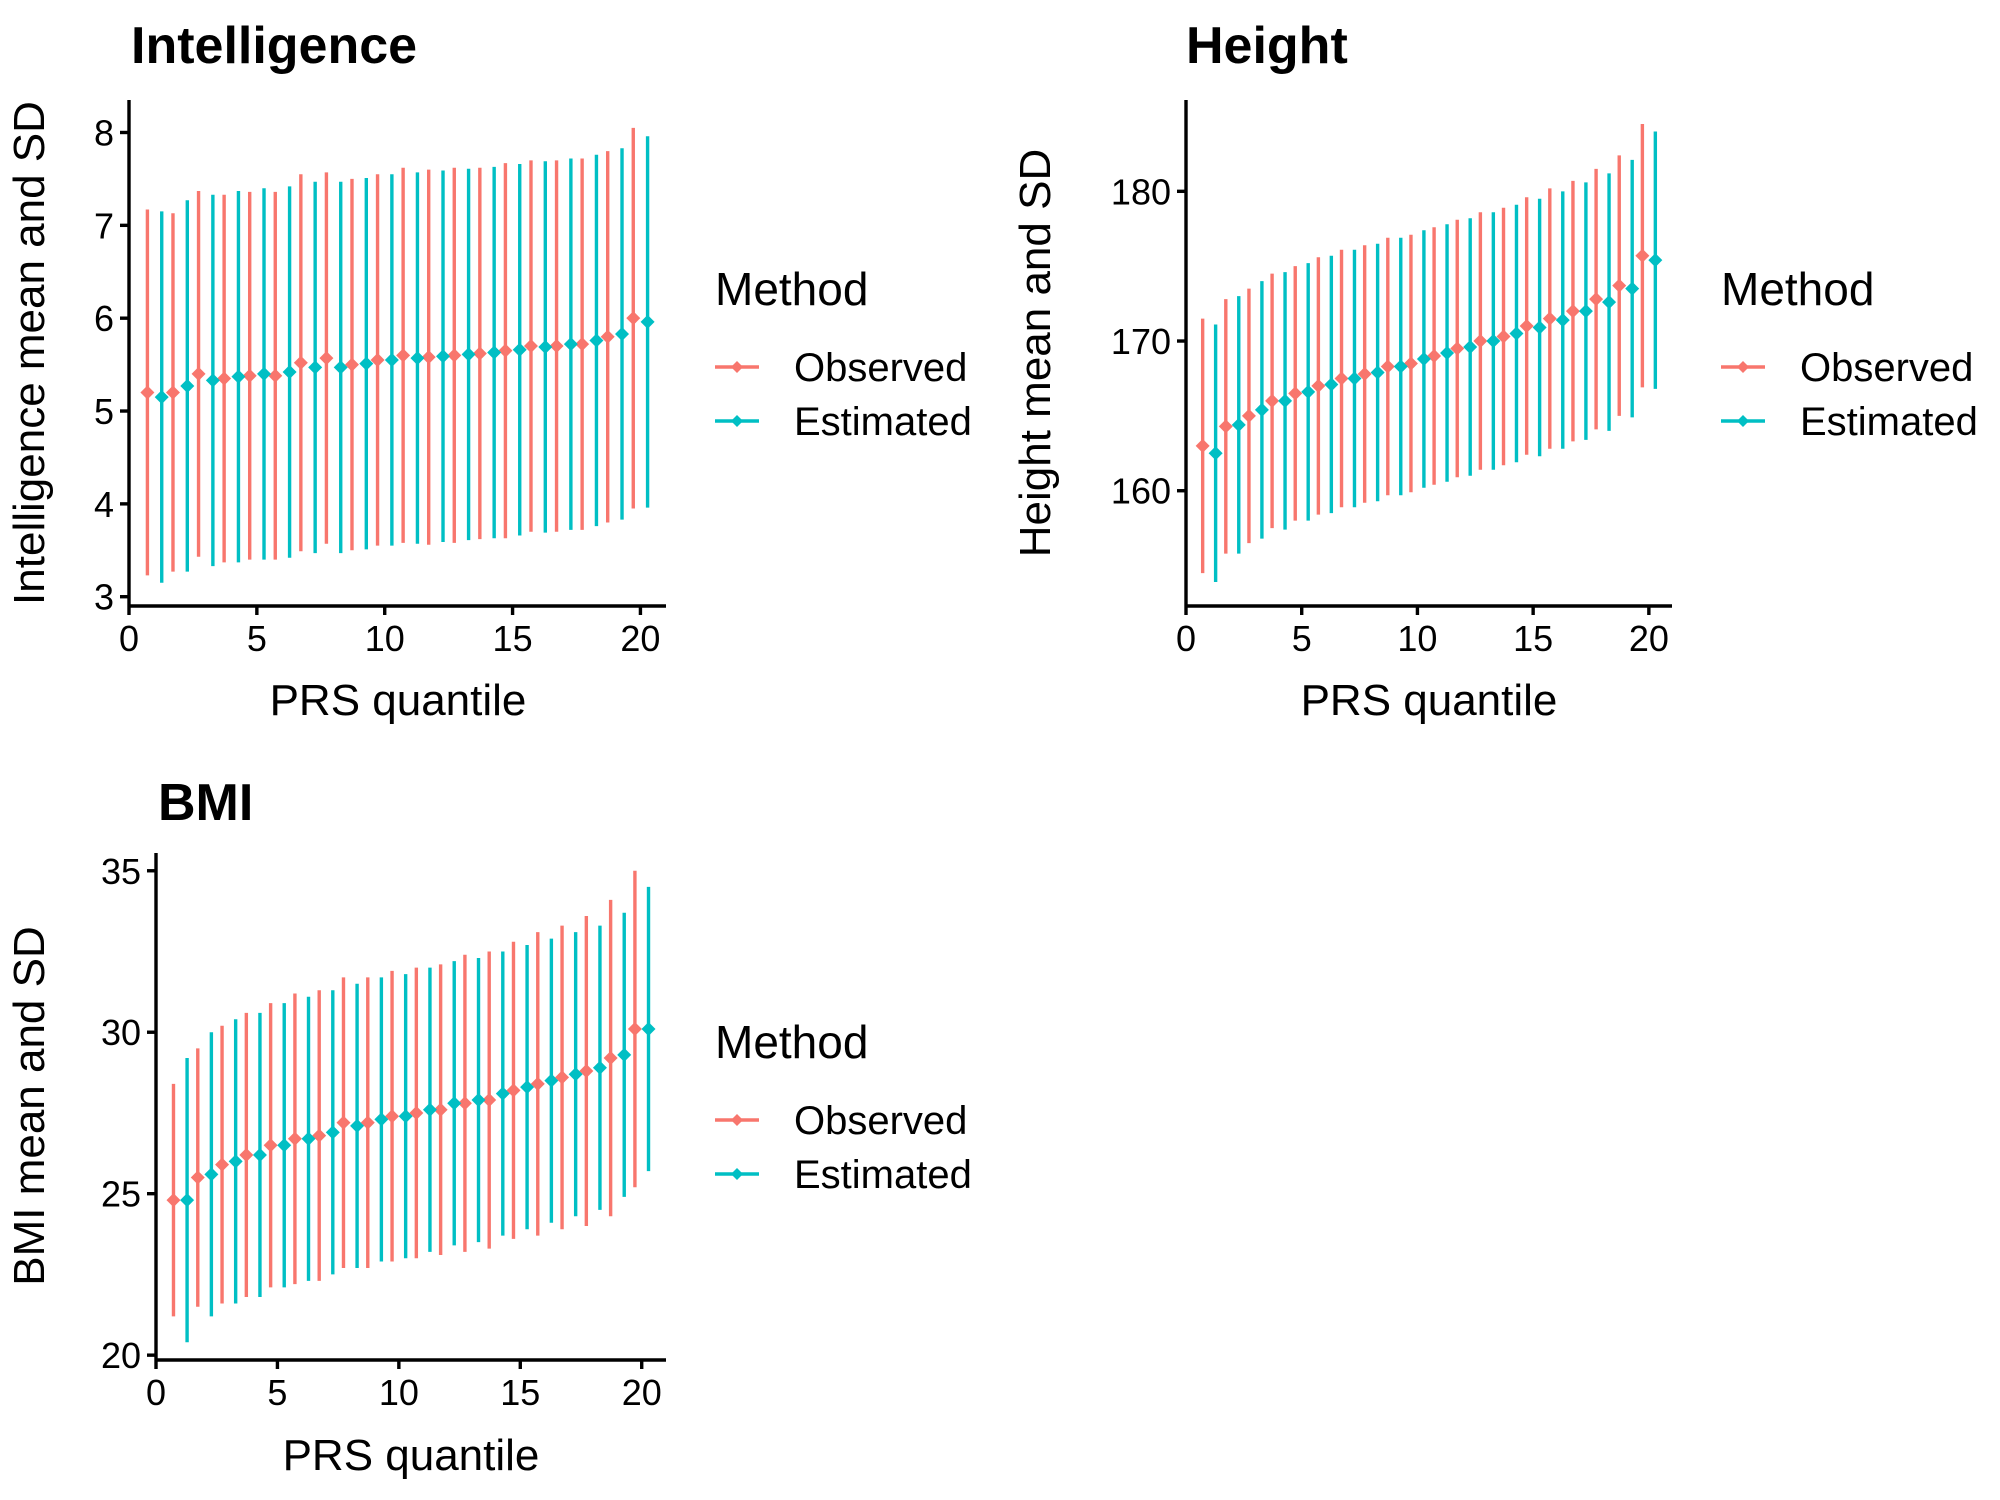 Image resolution: width=2000 pixels, height=1500 pixels. I want to click on y-tick-label: 6, so click(104, 318).